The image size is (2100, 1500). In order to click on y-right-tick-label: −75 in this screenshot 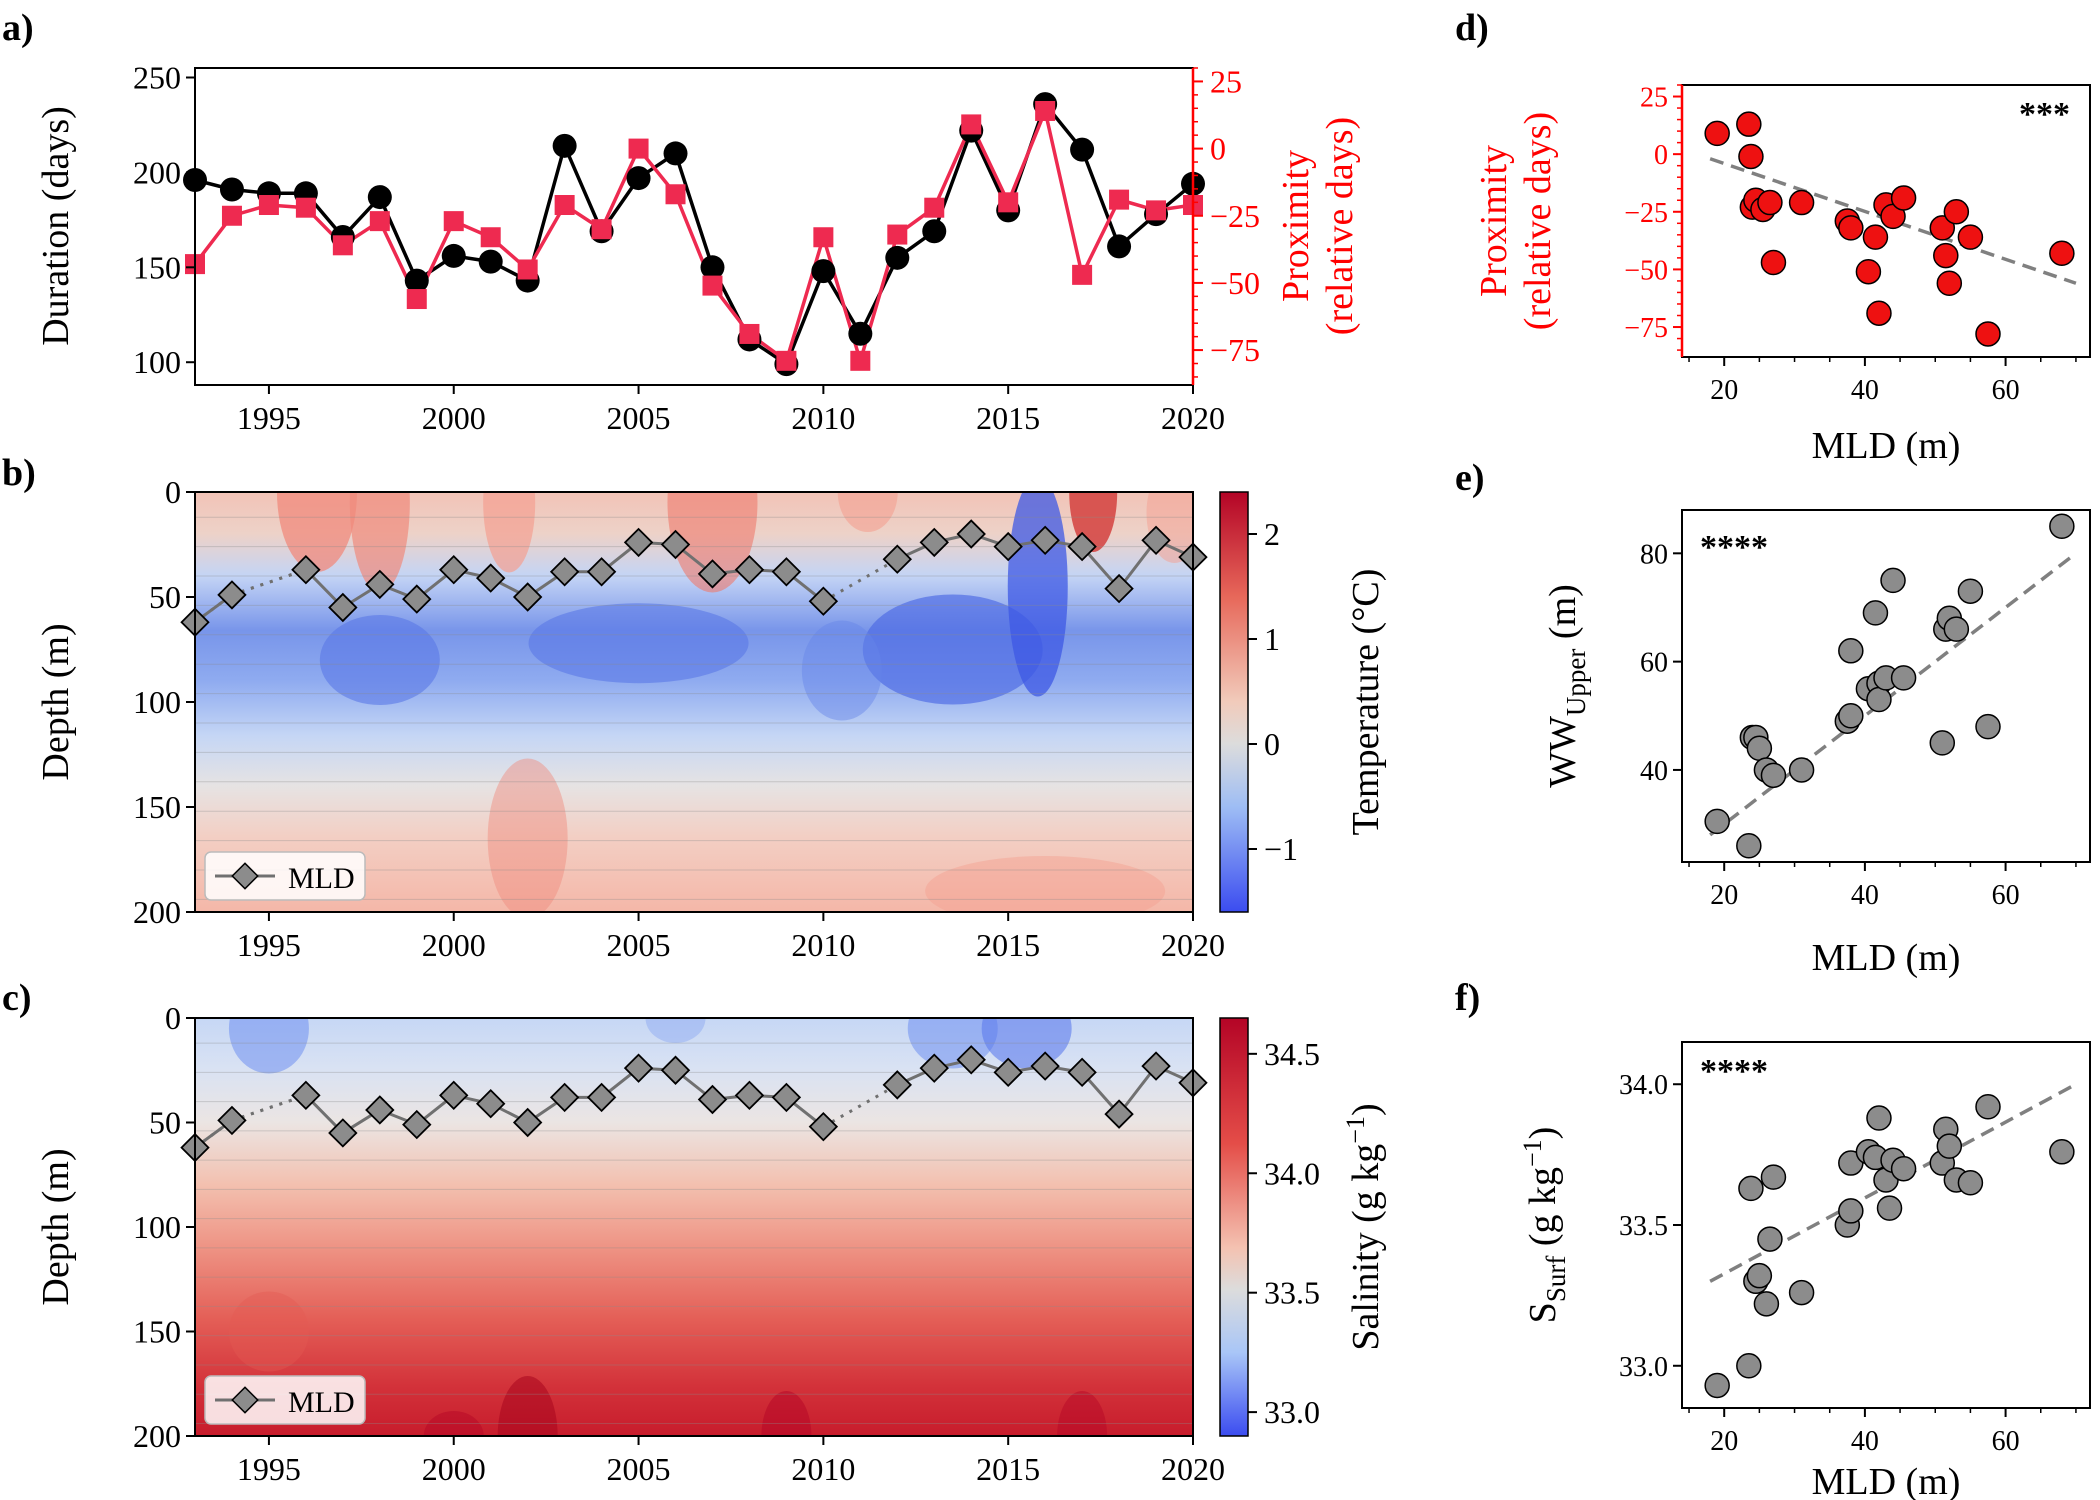, I will do `click(1235, 350)`.